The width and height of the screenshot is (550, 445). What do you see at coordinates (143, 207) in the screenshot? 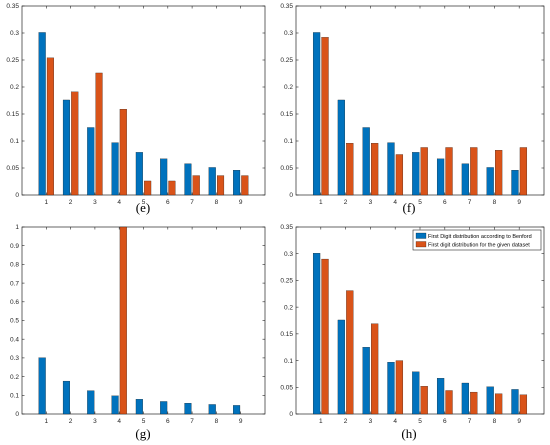
I see `panel-label: (e)` at bounding box center [143, 207].